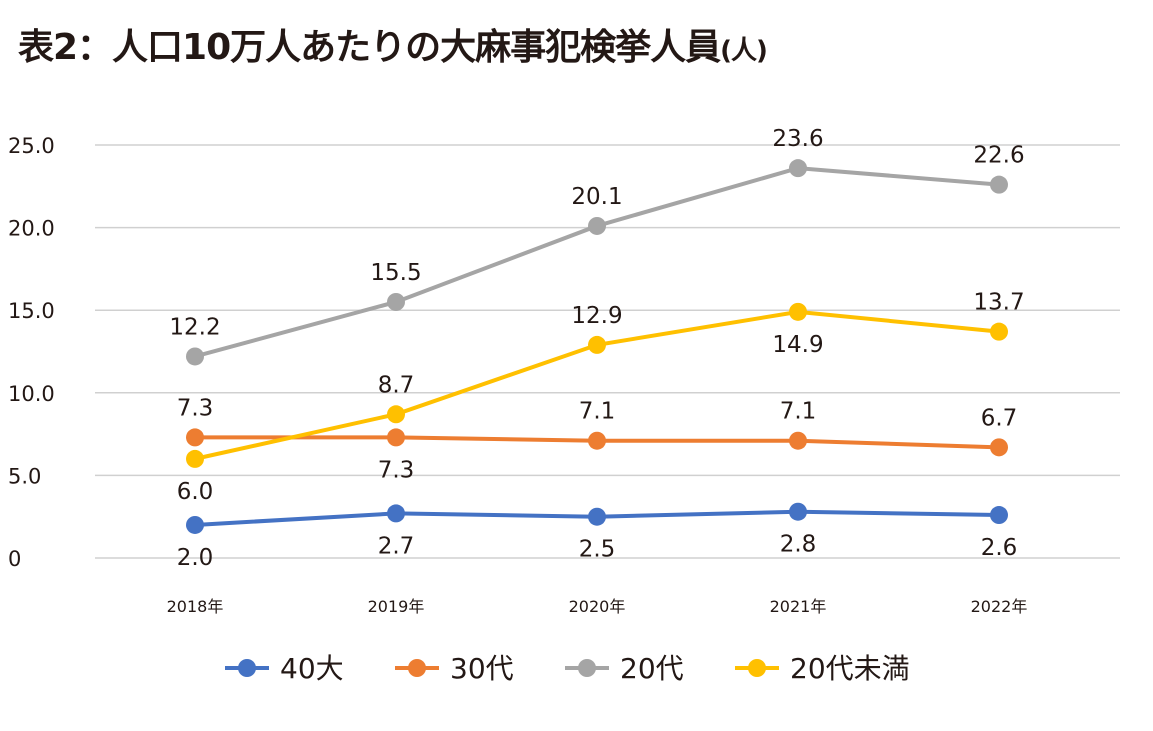 The image size is (1153, 731). Describe the element at coordinates (797, 139) in the screenshot. I see `data-label: 23.6` at that location.